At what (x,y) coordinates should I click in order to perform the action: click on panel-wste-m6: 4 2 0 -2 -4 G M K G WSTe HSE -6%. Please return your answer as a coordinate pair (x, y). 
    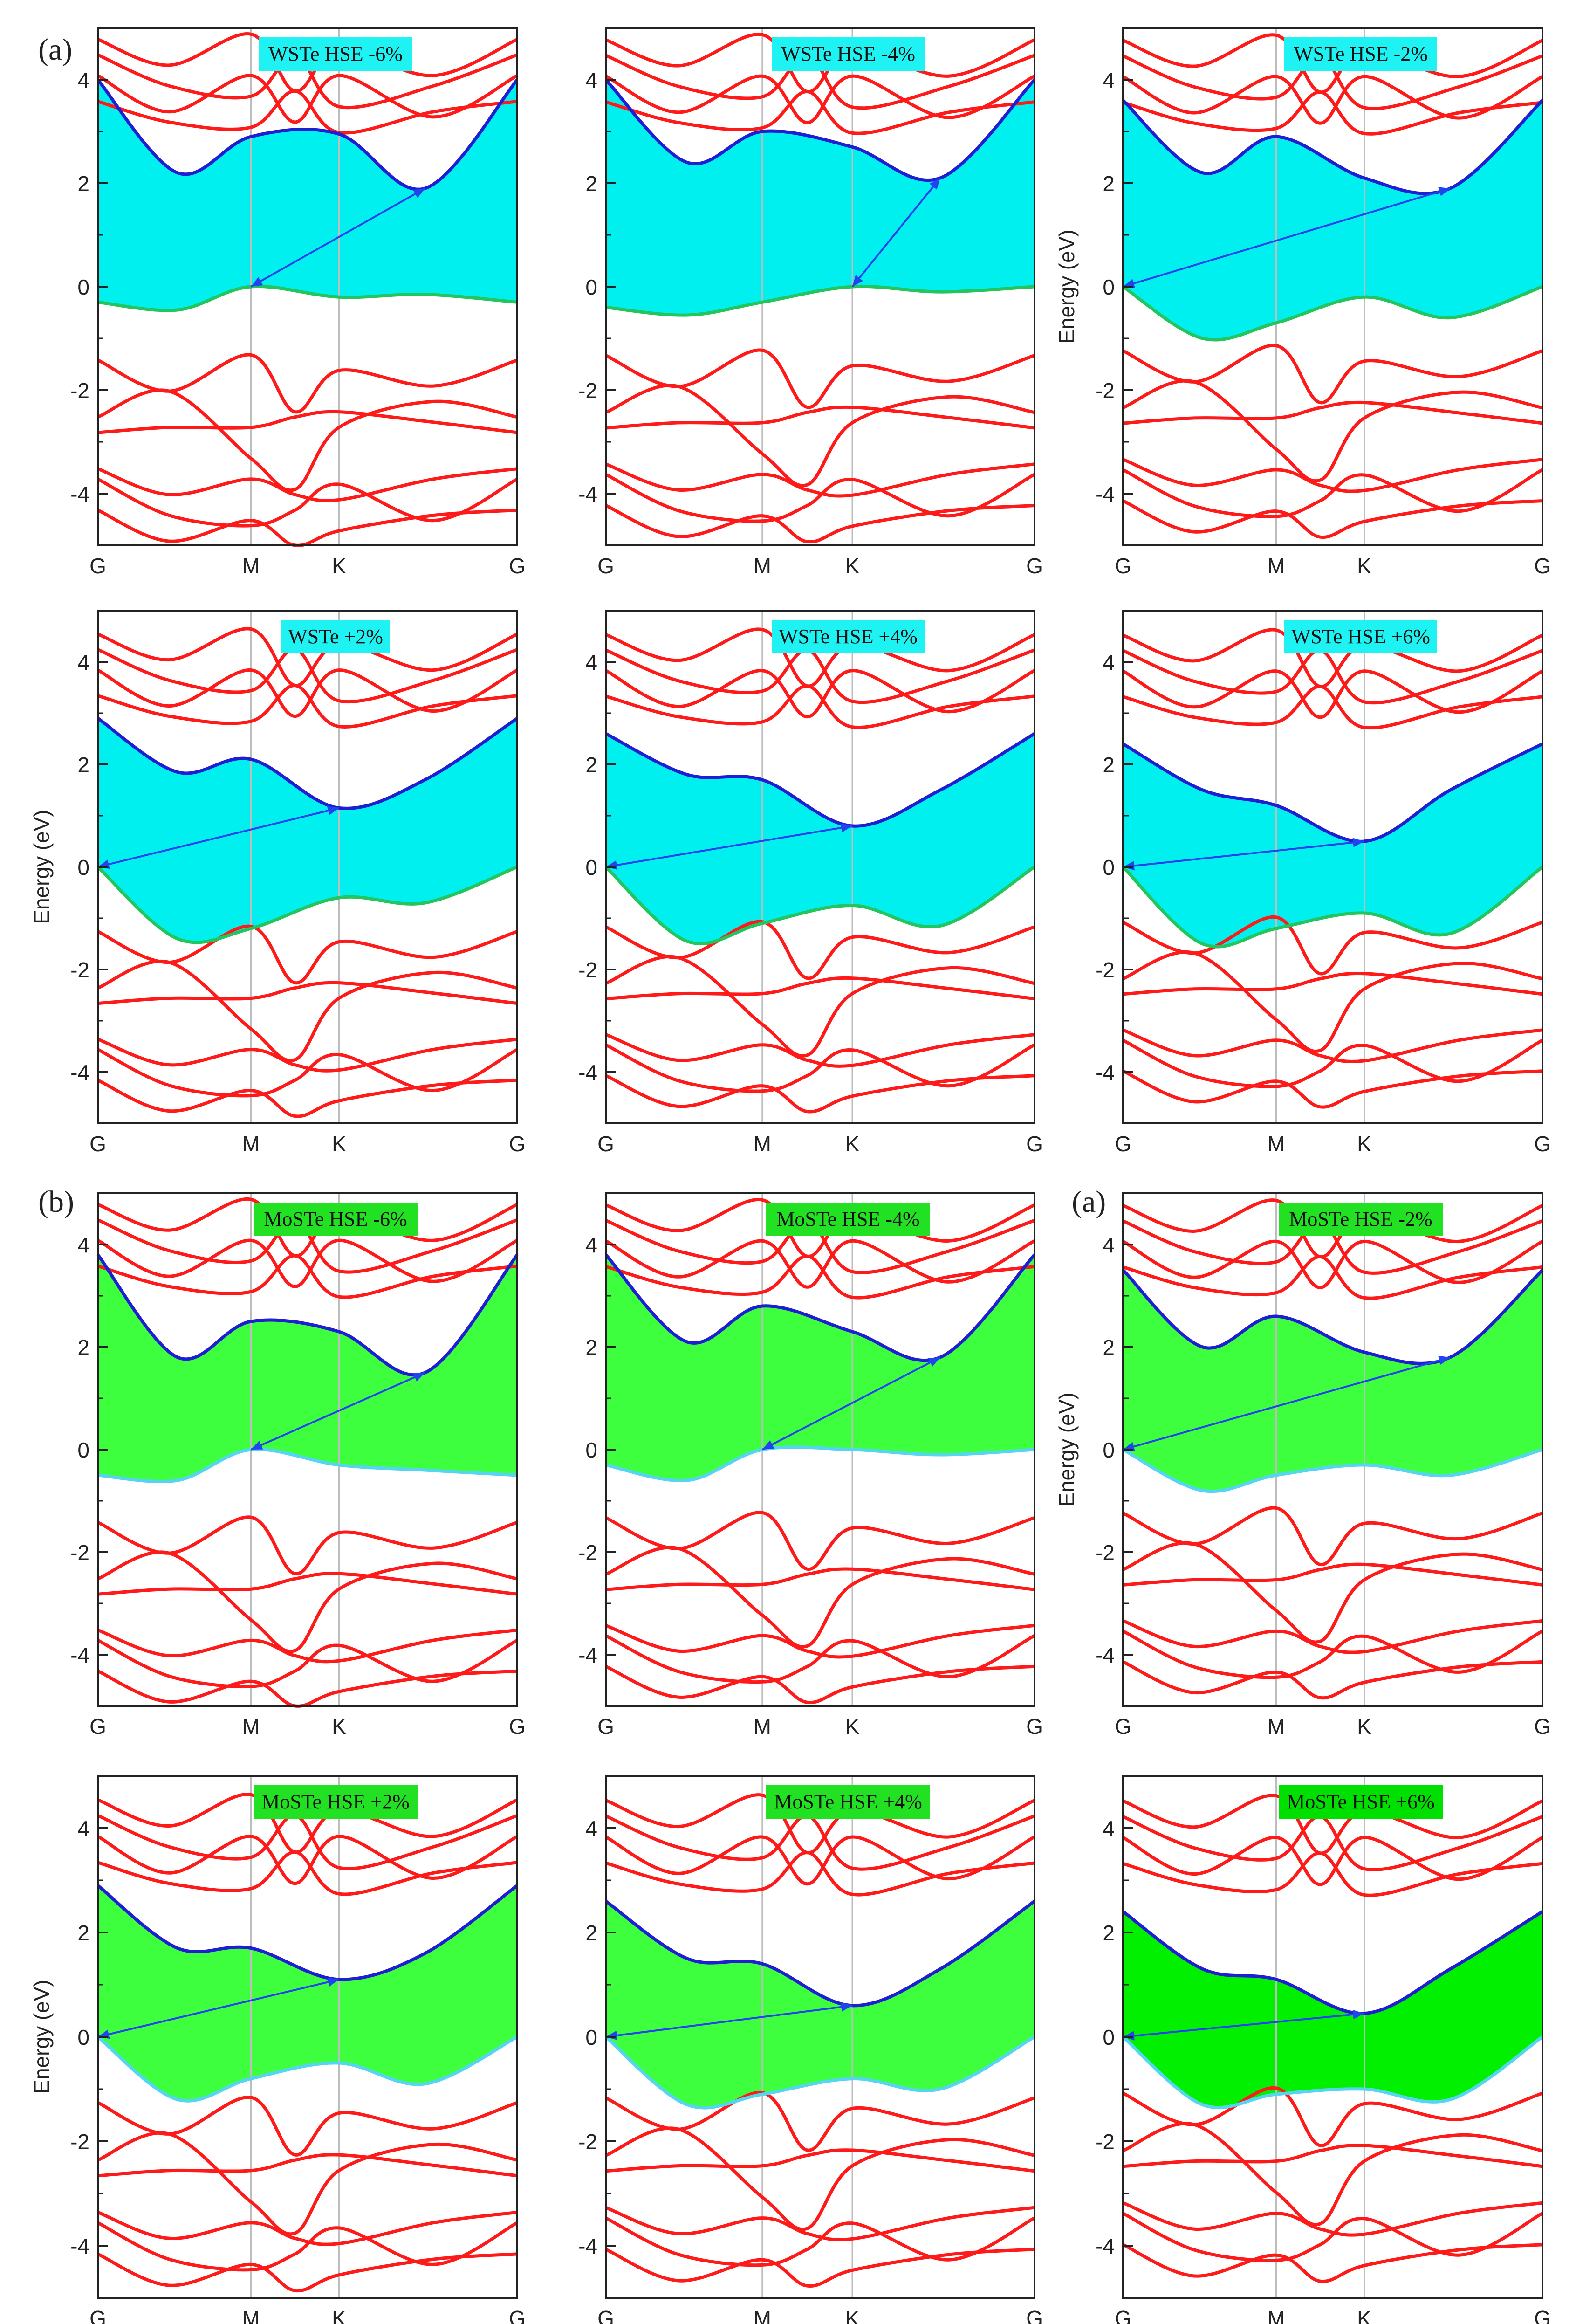
    Looking at the image, I should click on (298, 302).